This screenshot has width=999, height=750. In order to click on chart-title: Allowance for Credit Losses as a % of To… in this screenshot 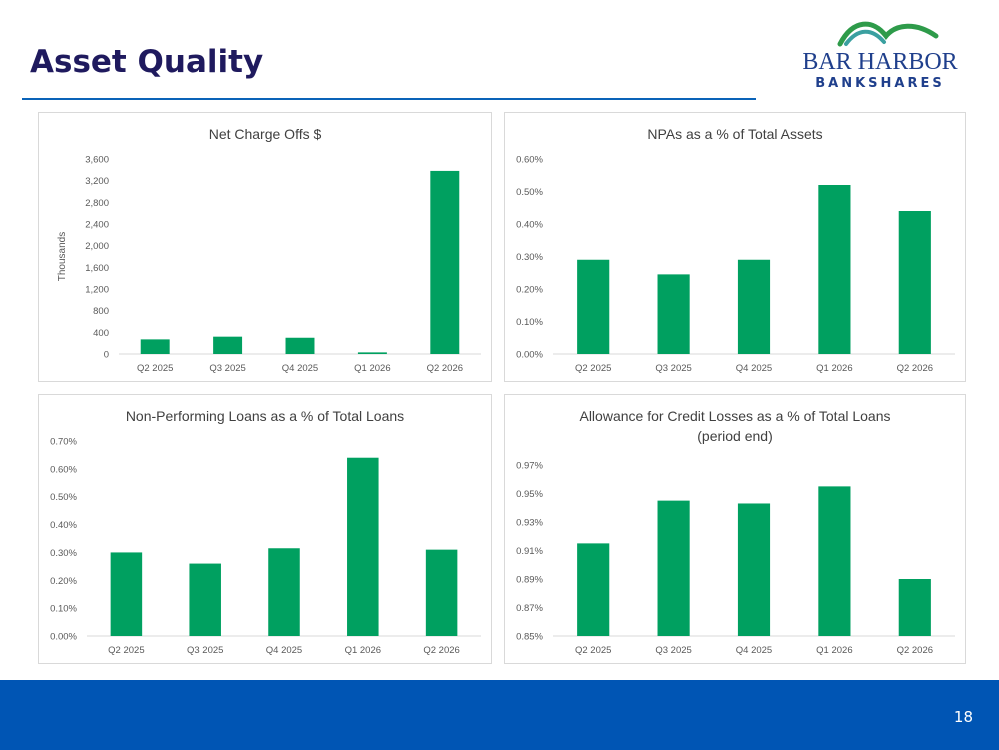, I will do `click(734, 416)`.